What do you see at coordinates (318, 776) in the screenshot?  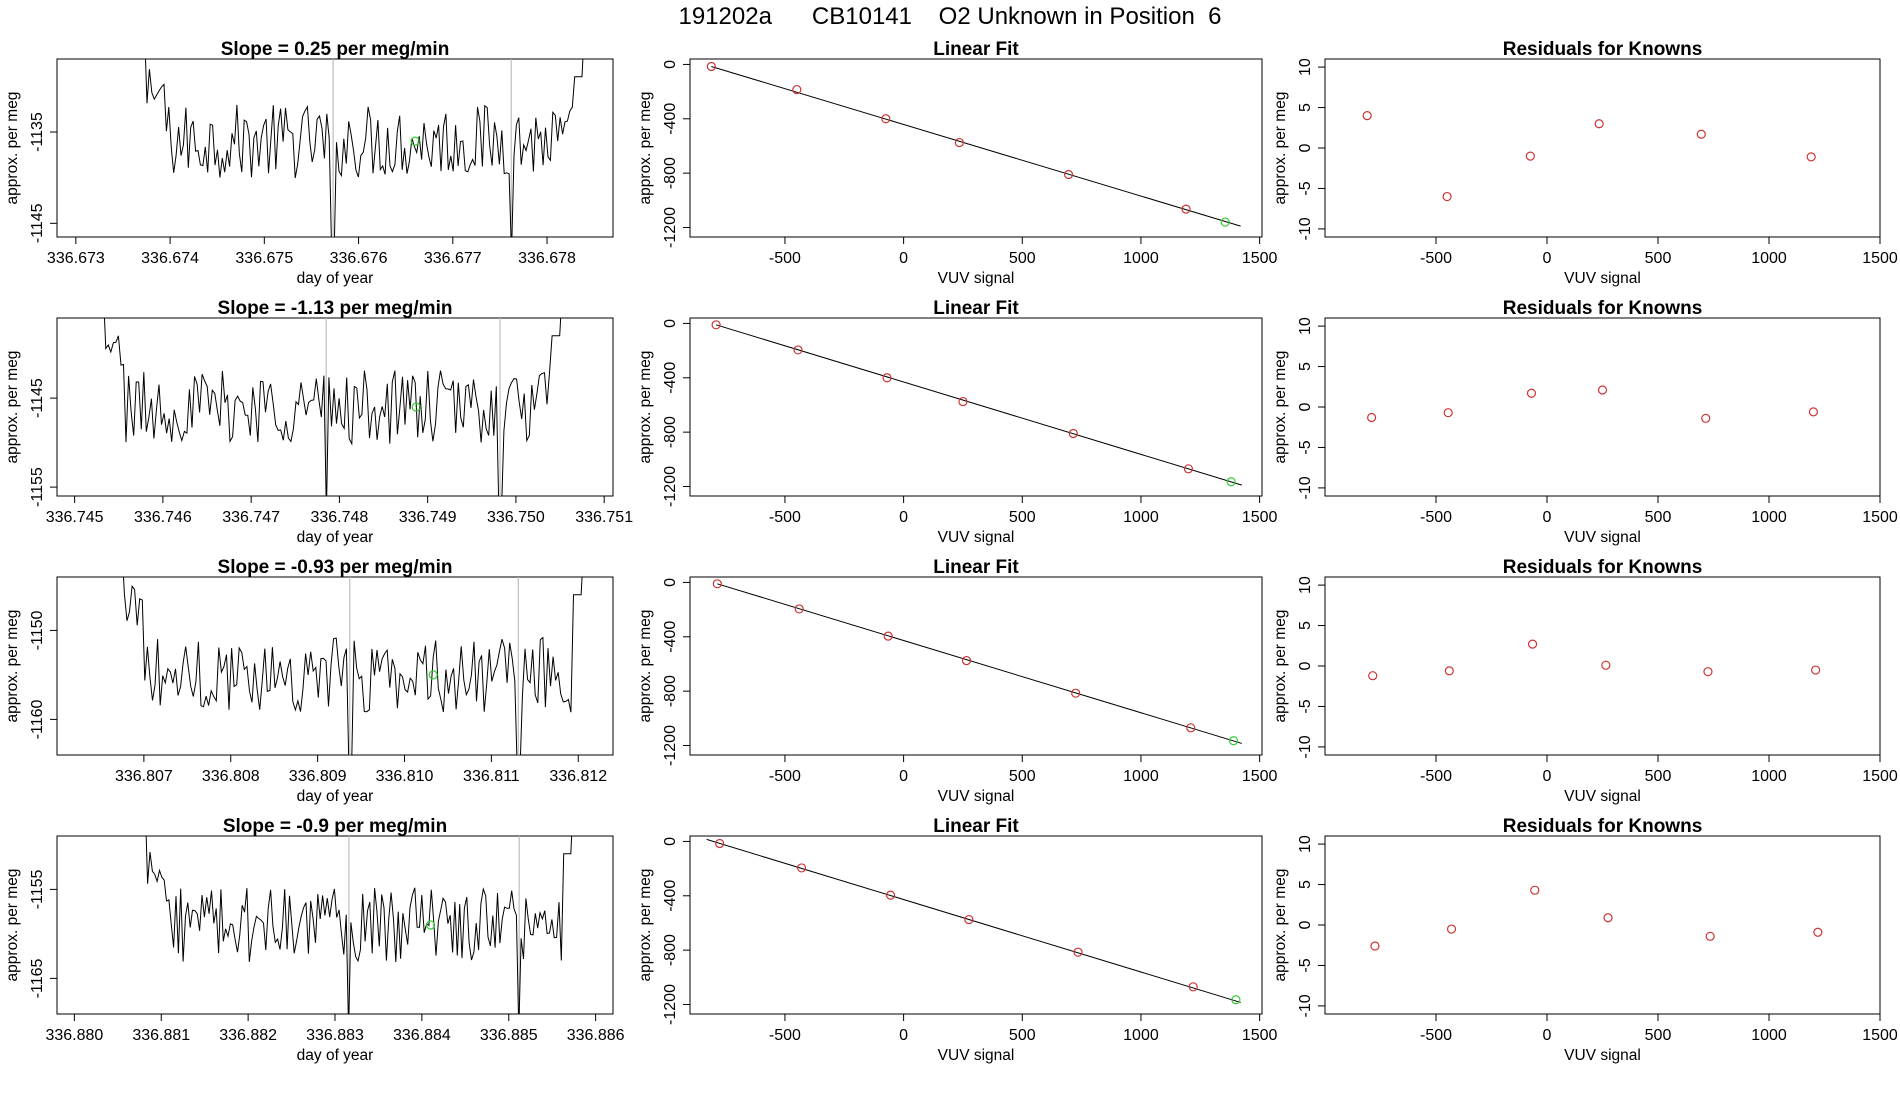 I see `x-tick-label: 336.809` at bounding box center [318, 776].